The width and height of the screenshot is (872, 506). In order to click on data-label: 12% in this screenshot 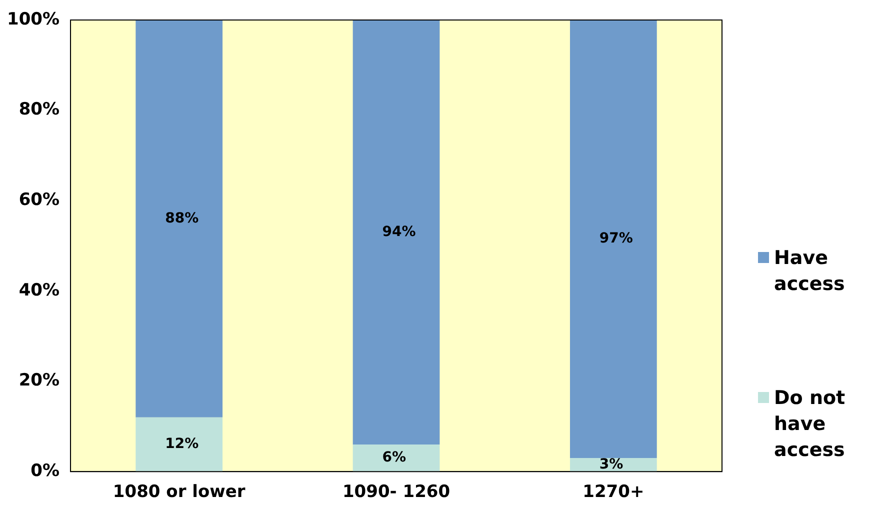, I will do `click(182, 444)`.